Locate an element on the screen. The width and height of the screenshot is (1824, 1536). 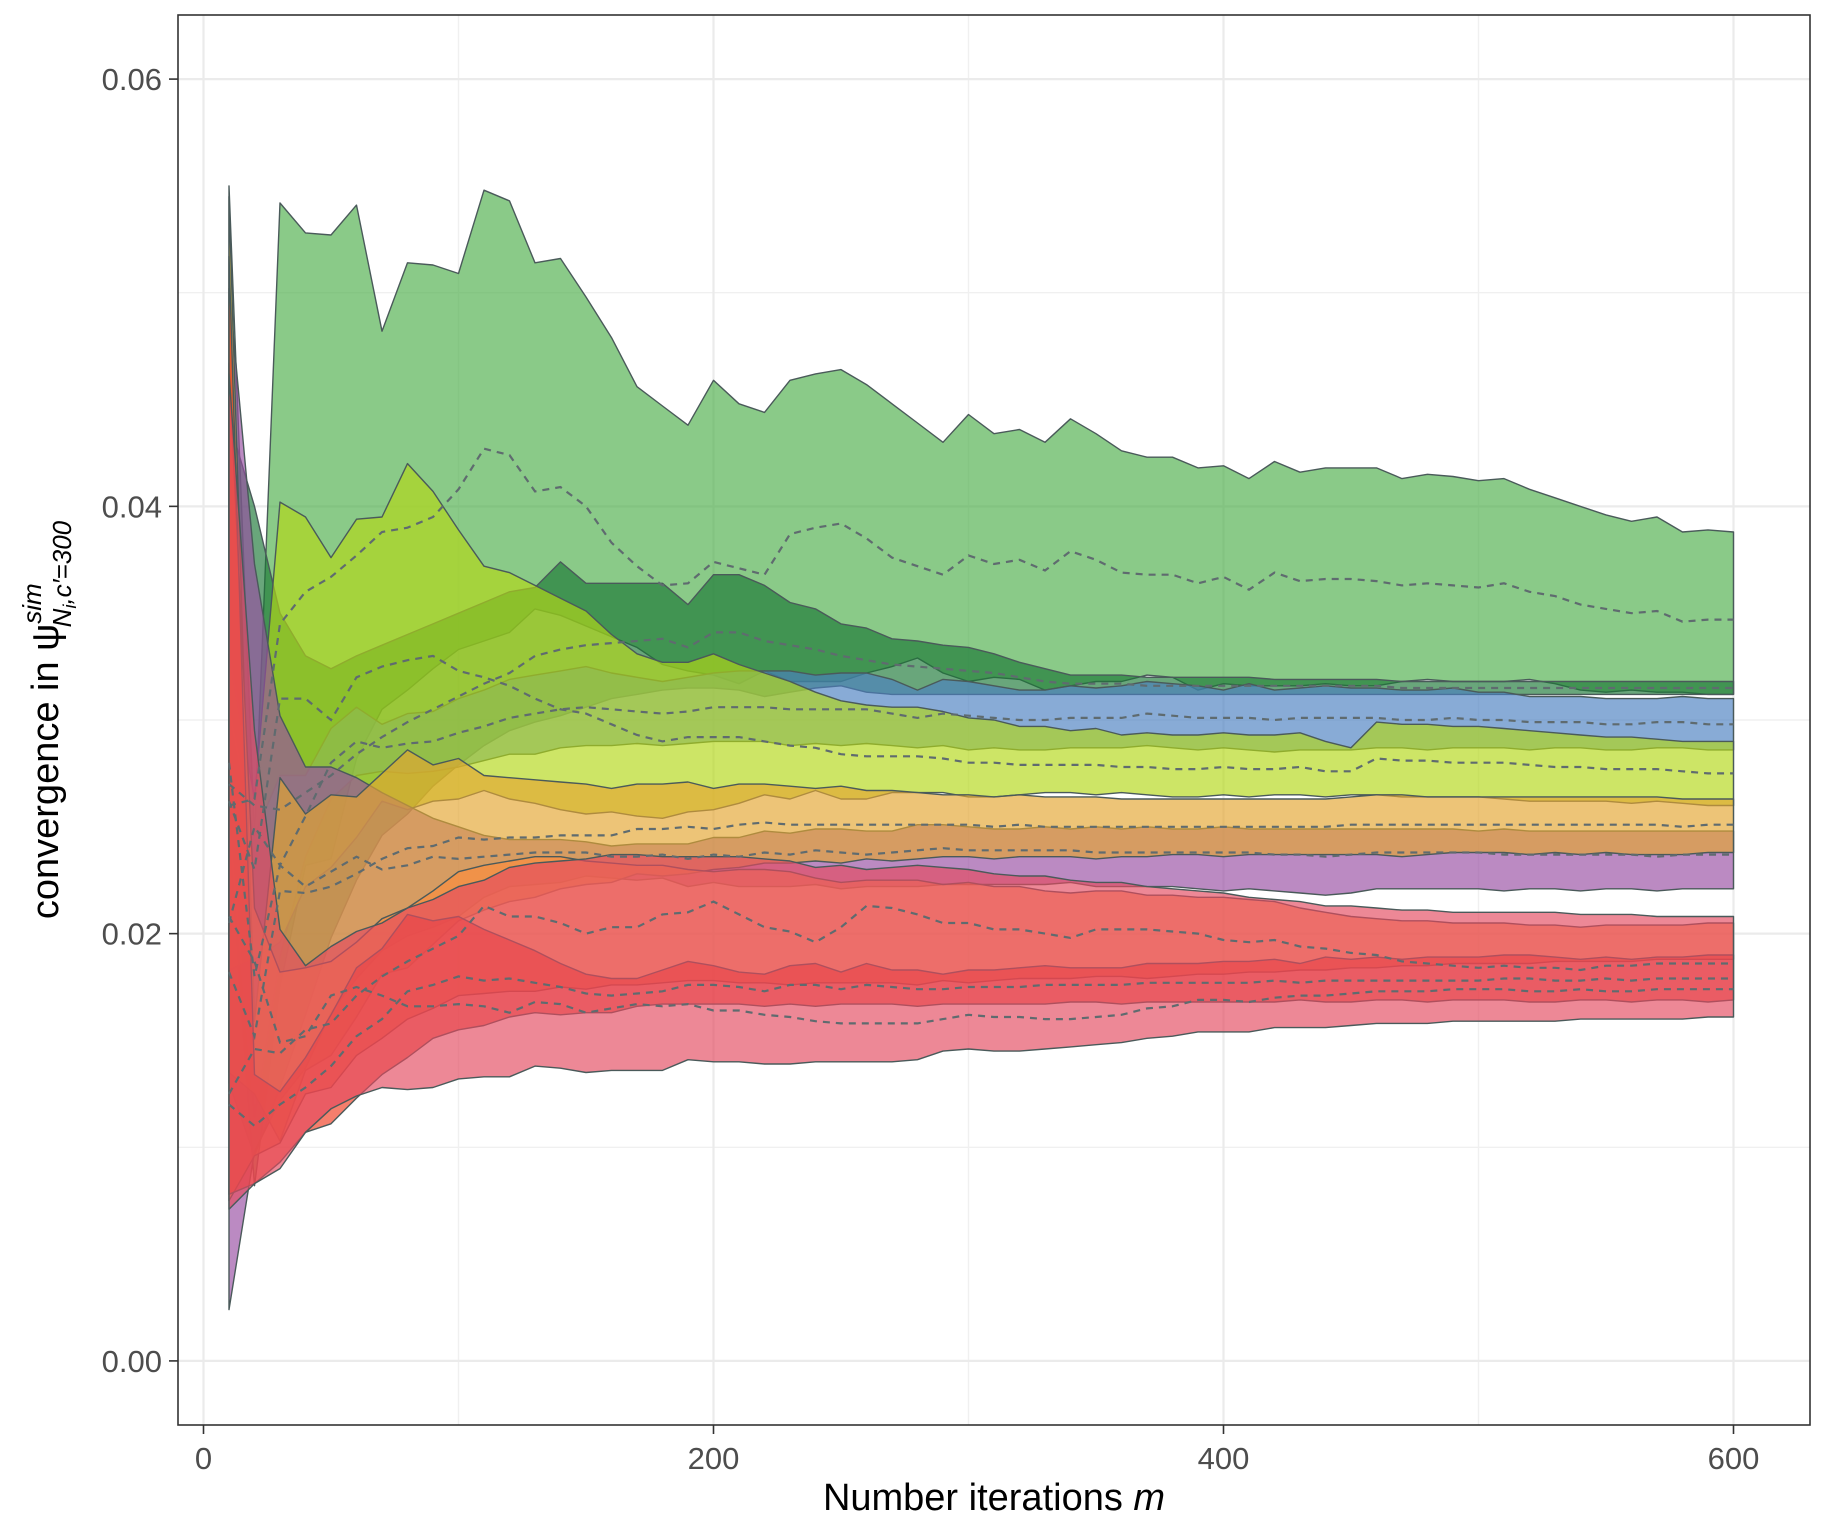
y-tick-label: 0.02 is located at coordinates (132, 934).